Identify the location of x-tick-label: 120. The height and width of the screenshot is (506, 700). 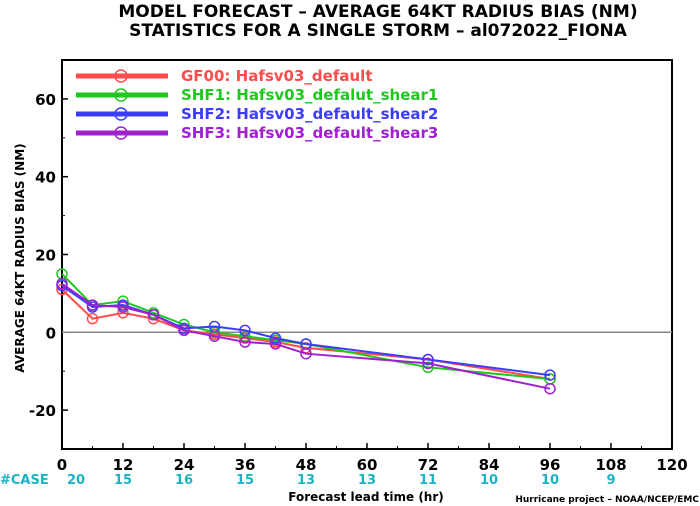
(671, 465).